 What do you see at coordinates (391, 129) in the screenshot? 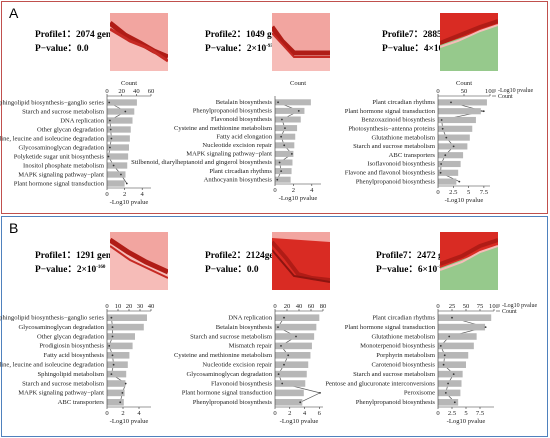
I see `category-label: Photosynthesis−antenna proteins` at bounding box center [391, 129].